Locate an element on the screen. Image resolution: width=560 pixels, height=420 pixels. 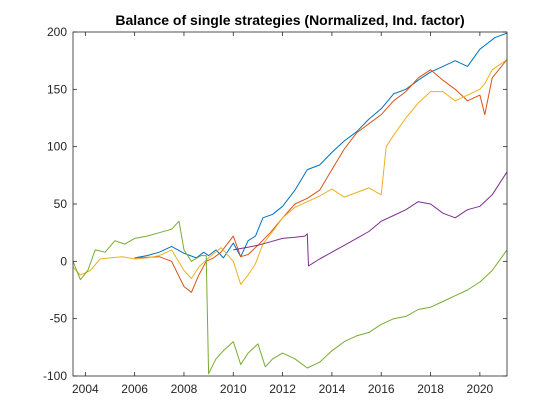
y-tick-label: 0 is located at coordinates (63, 261).